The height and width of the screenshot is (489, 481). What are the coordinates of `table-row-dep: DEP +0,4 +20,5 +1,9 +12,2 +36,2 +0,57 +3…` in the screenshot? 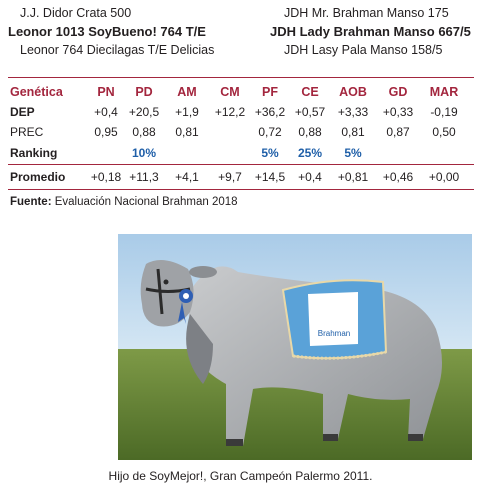 It's located at (241, 112).